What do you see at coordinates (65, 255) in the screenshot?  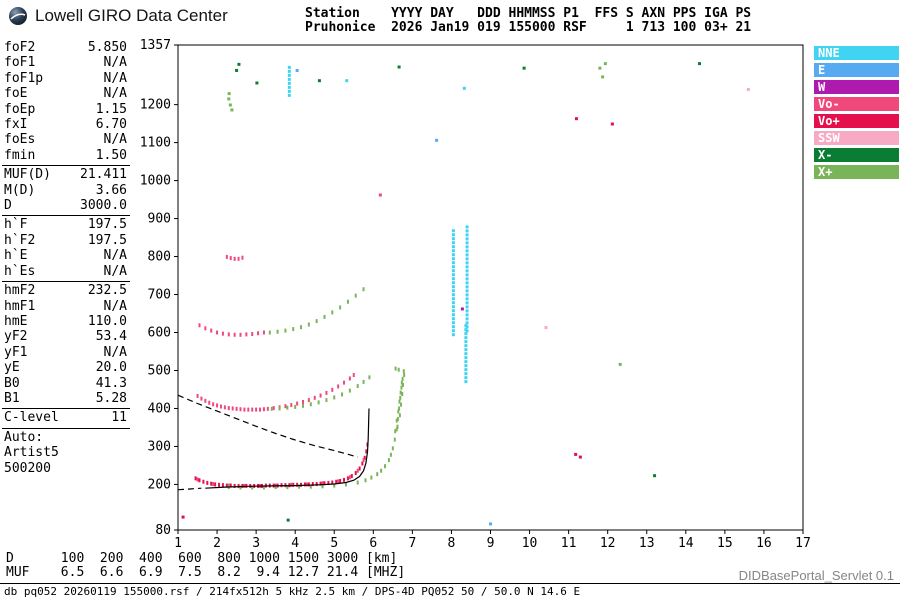 I see `param-row-he: h`E N/A` at bounding box center [65, 255].